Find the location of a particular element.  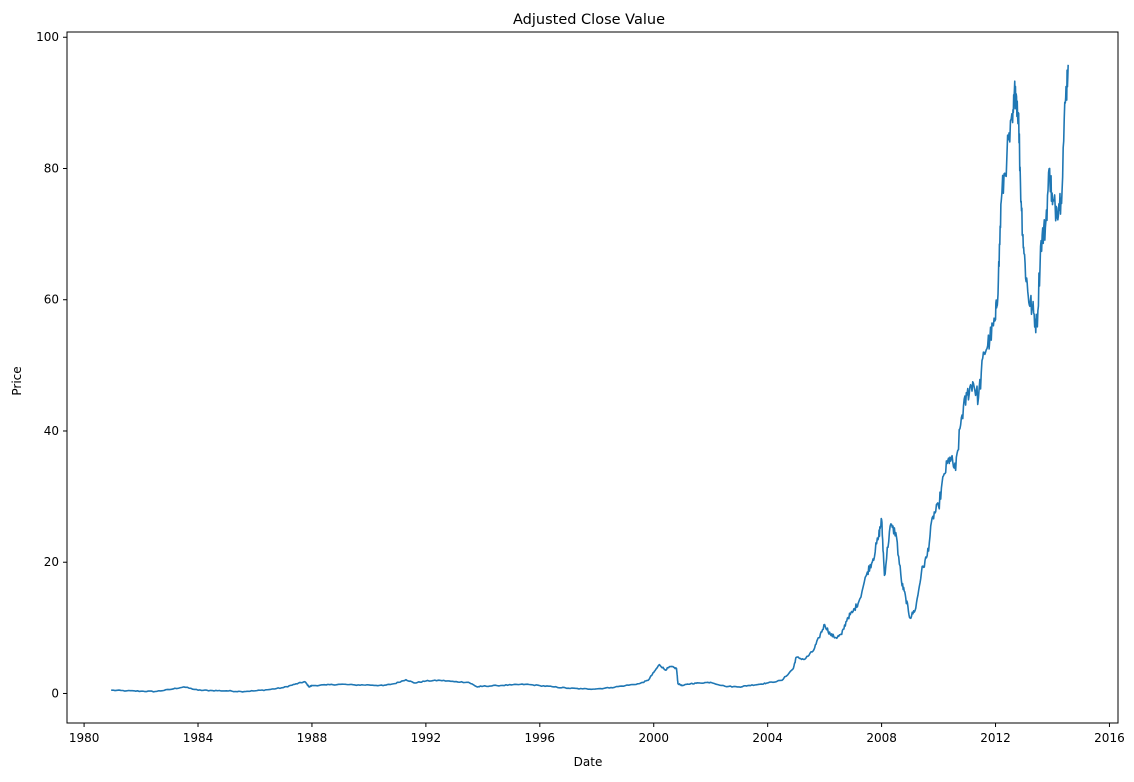

x-tick-label: 2012 is located at coordinates (995, 738).